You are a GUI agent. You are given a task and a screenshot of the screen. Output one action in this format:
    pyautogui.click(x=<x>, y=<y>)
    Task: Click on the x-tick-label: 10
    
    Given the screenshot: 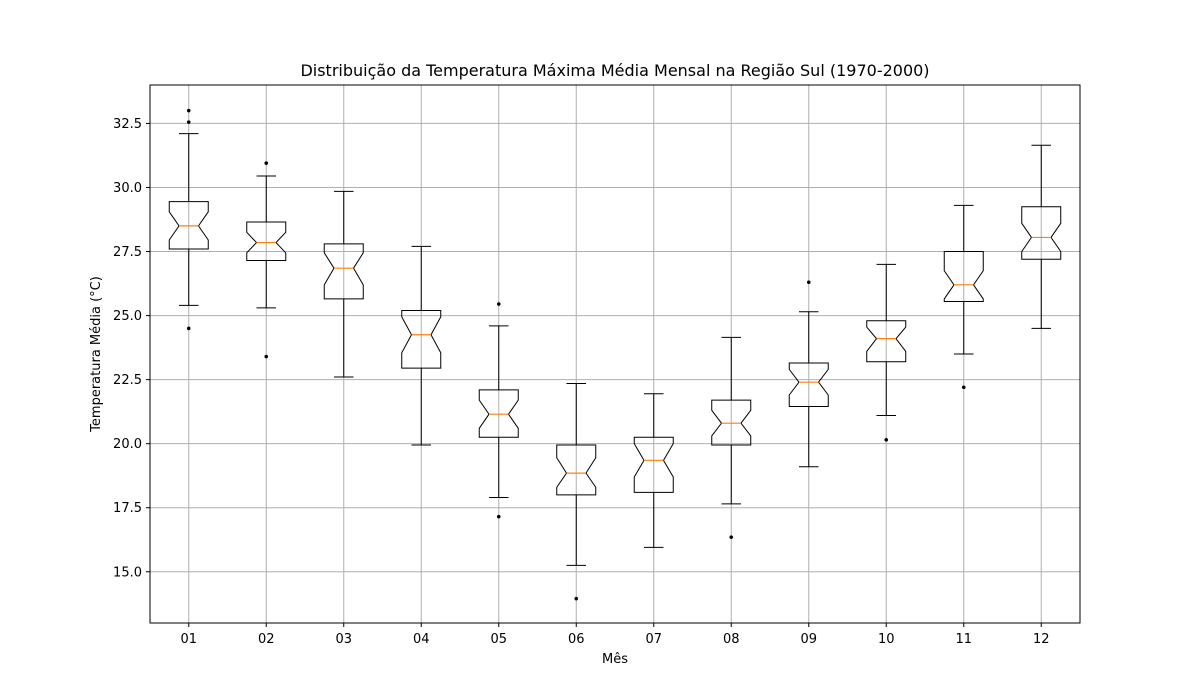 What is the action you would take?
    pyautogui.click(x=886, y=639)
    